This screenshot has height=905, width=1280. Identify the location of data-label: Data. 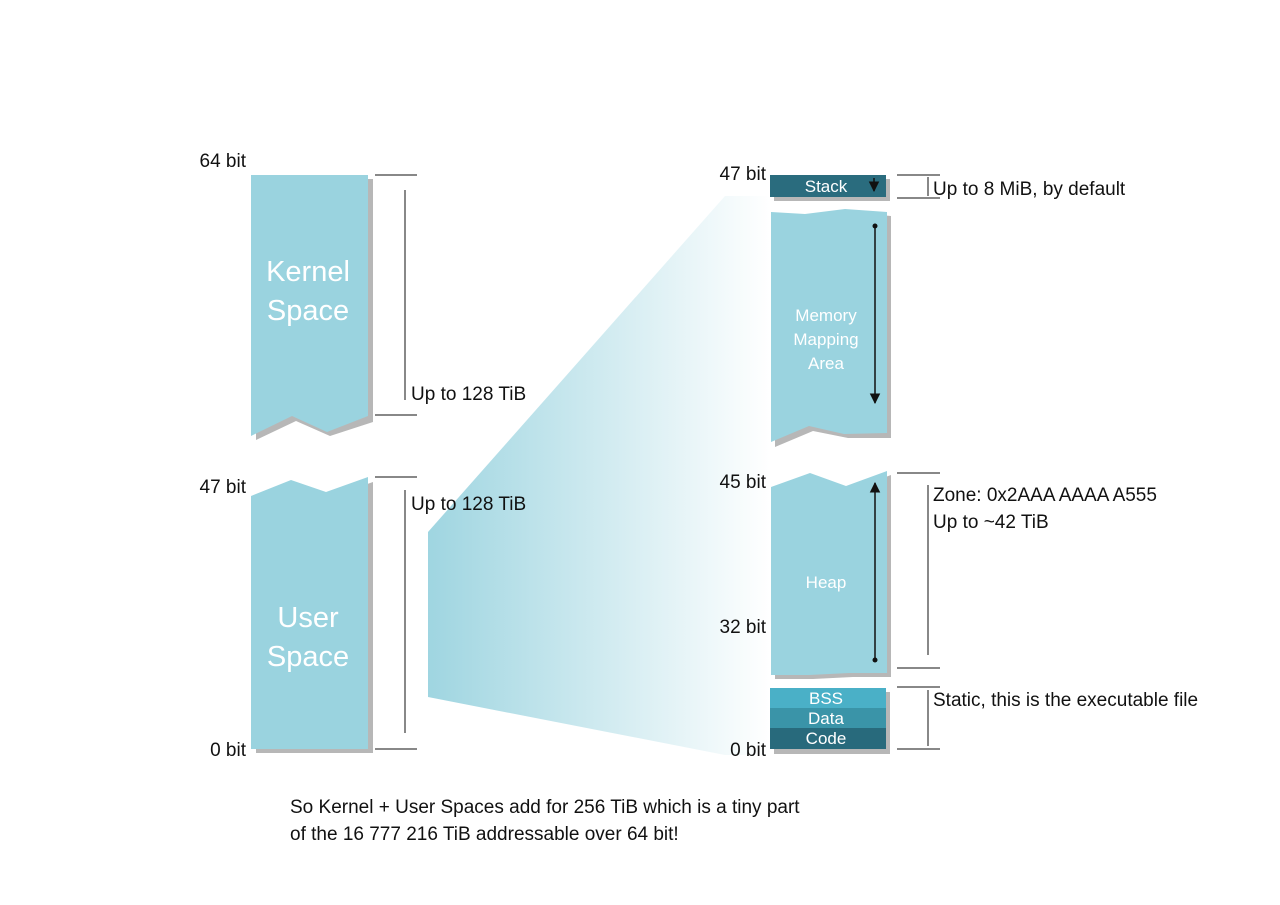
(826, 718).